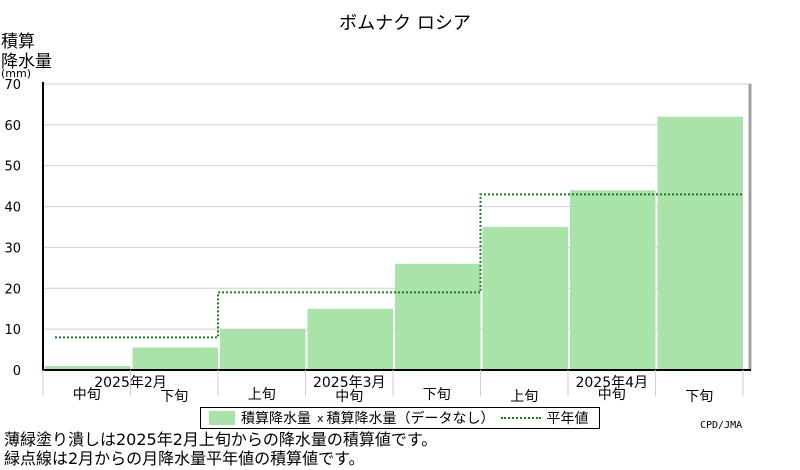  I want to click on y-axis-label: 積算降水量(mm), so click(26, 56).